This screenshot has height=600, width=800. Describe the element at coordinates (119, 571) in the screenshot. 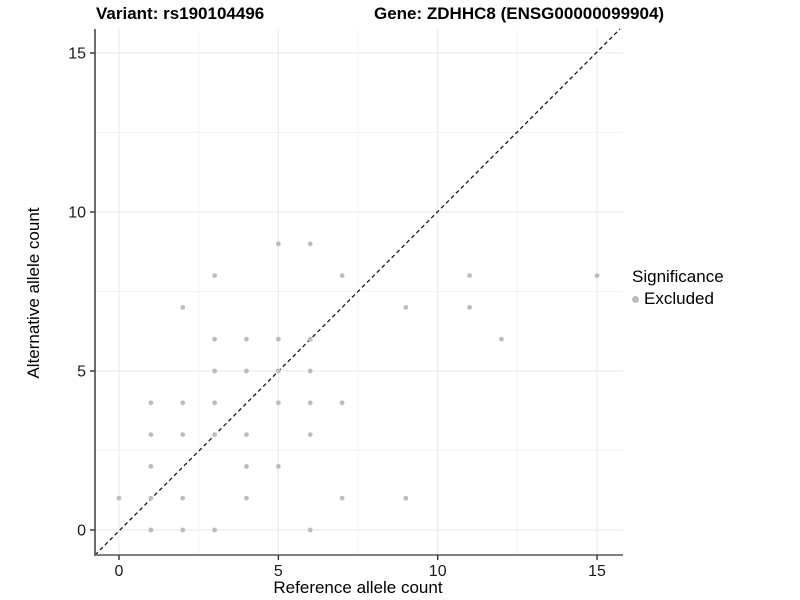

I see `x-tick-label: 0` at that location.